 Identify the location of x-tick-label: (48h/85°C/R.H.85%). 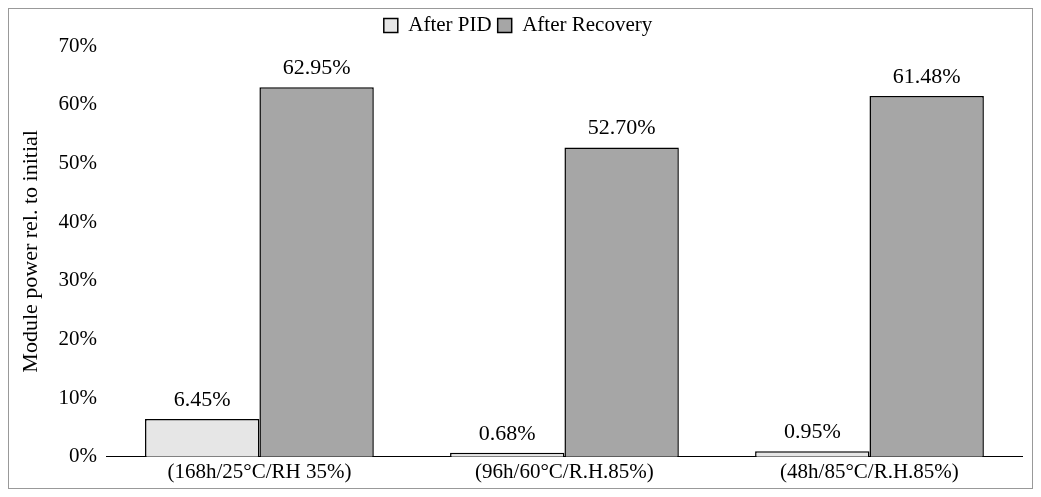
(869, 470).